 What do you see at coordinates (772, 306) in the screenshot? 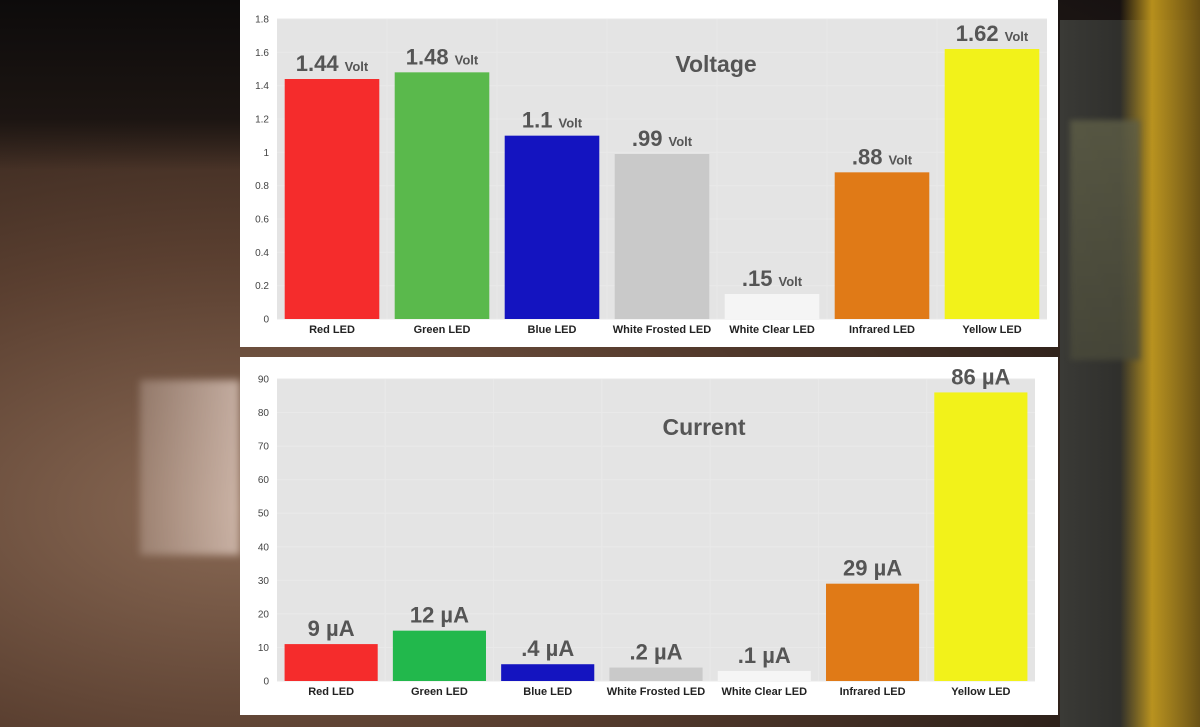
I see `voltage-bar-white-clear-led` at bounding box center [772, 306].